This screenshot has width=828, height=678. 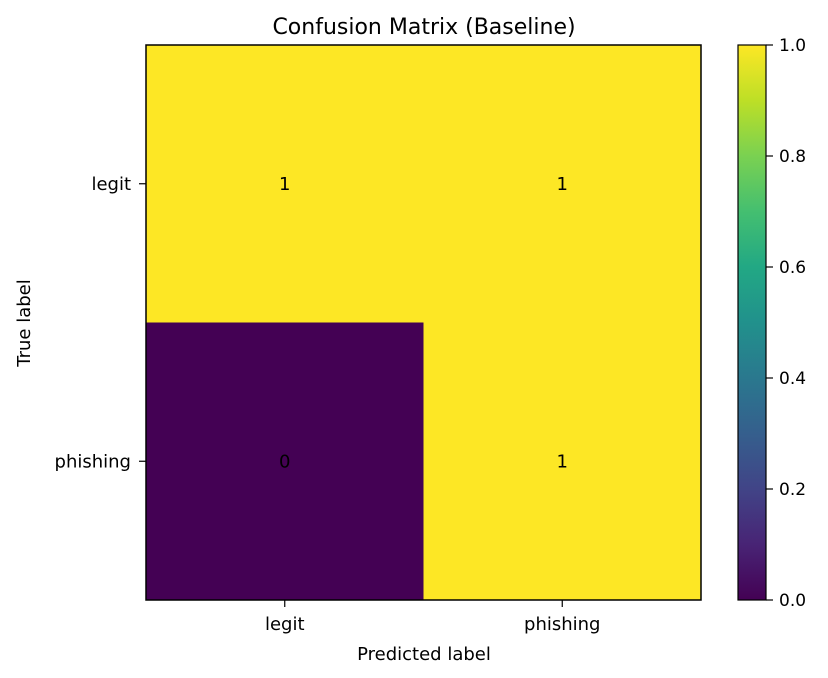 I want to click on y-tick-label: phishing, so click(x=93, y=461).